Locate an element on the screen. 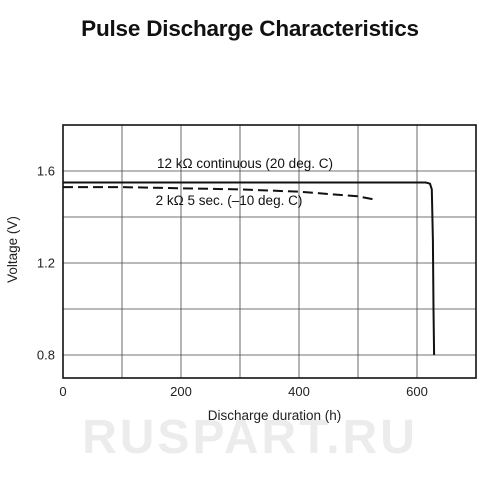 The height and width of the screenshot is (500, 500). y-axis-label: Voltage (V) is located at coordinates (12, 249).